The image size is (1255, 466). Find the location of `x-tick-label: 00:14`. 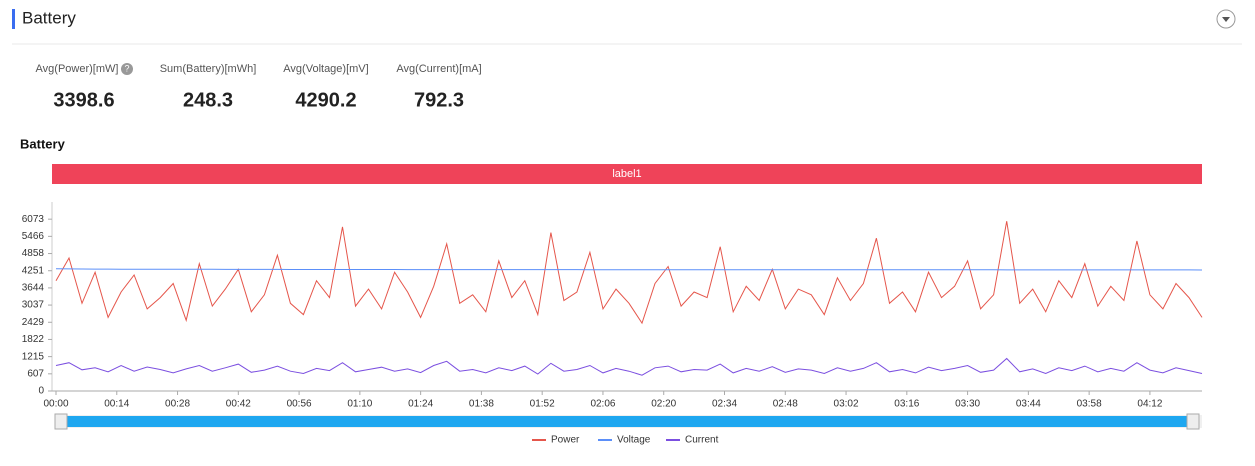

x-tick-label: 00:14 is located at coordinates (116, 404).